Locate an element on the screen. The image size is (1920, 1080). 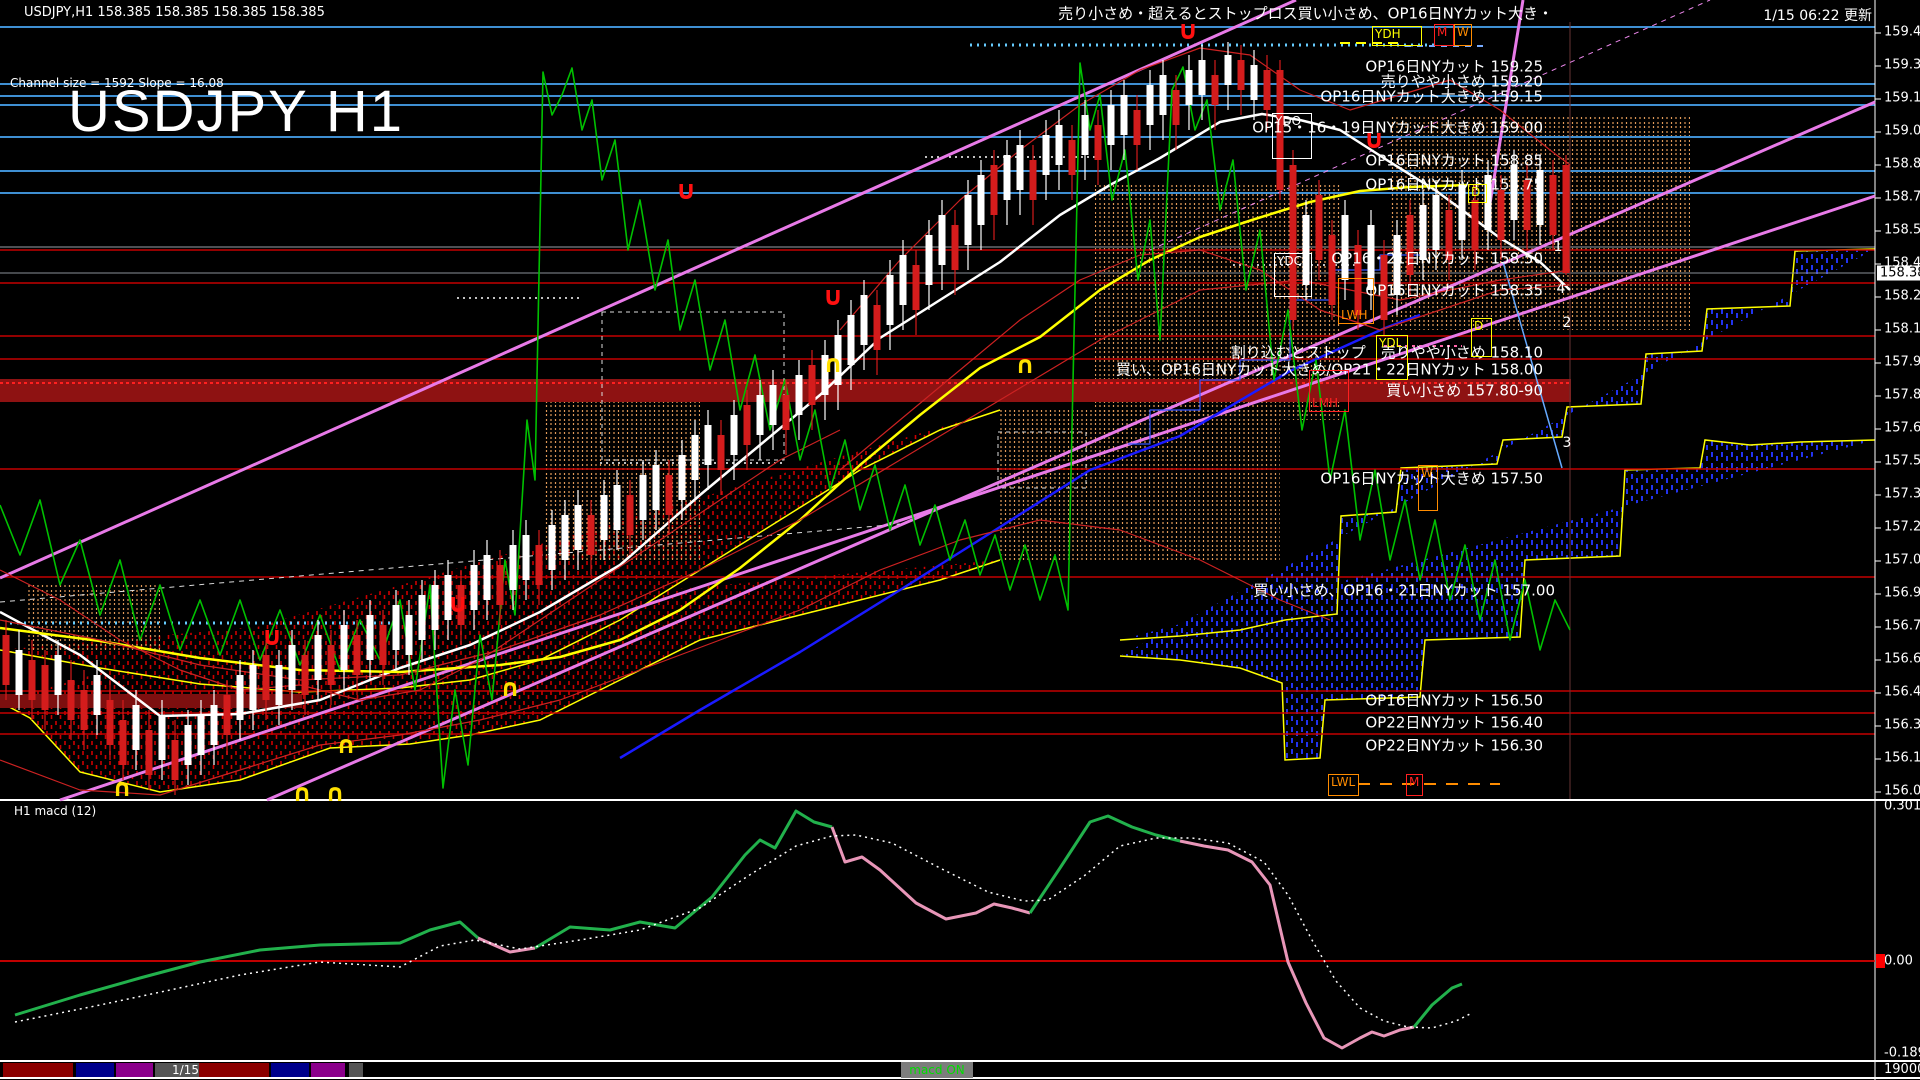
macd-axis-label: -0.189 is located at coordinates (1902, 1053).